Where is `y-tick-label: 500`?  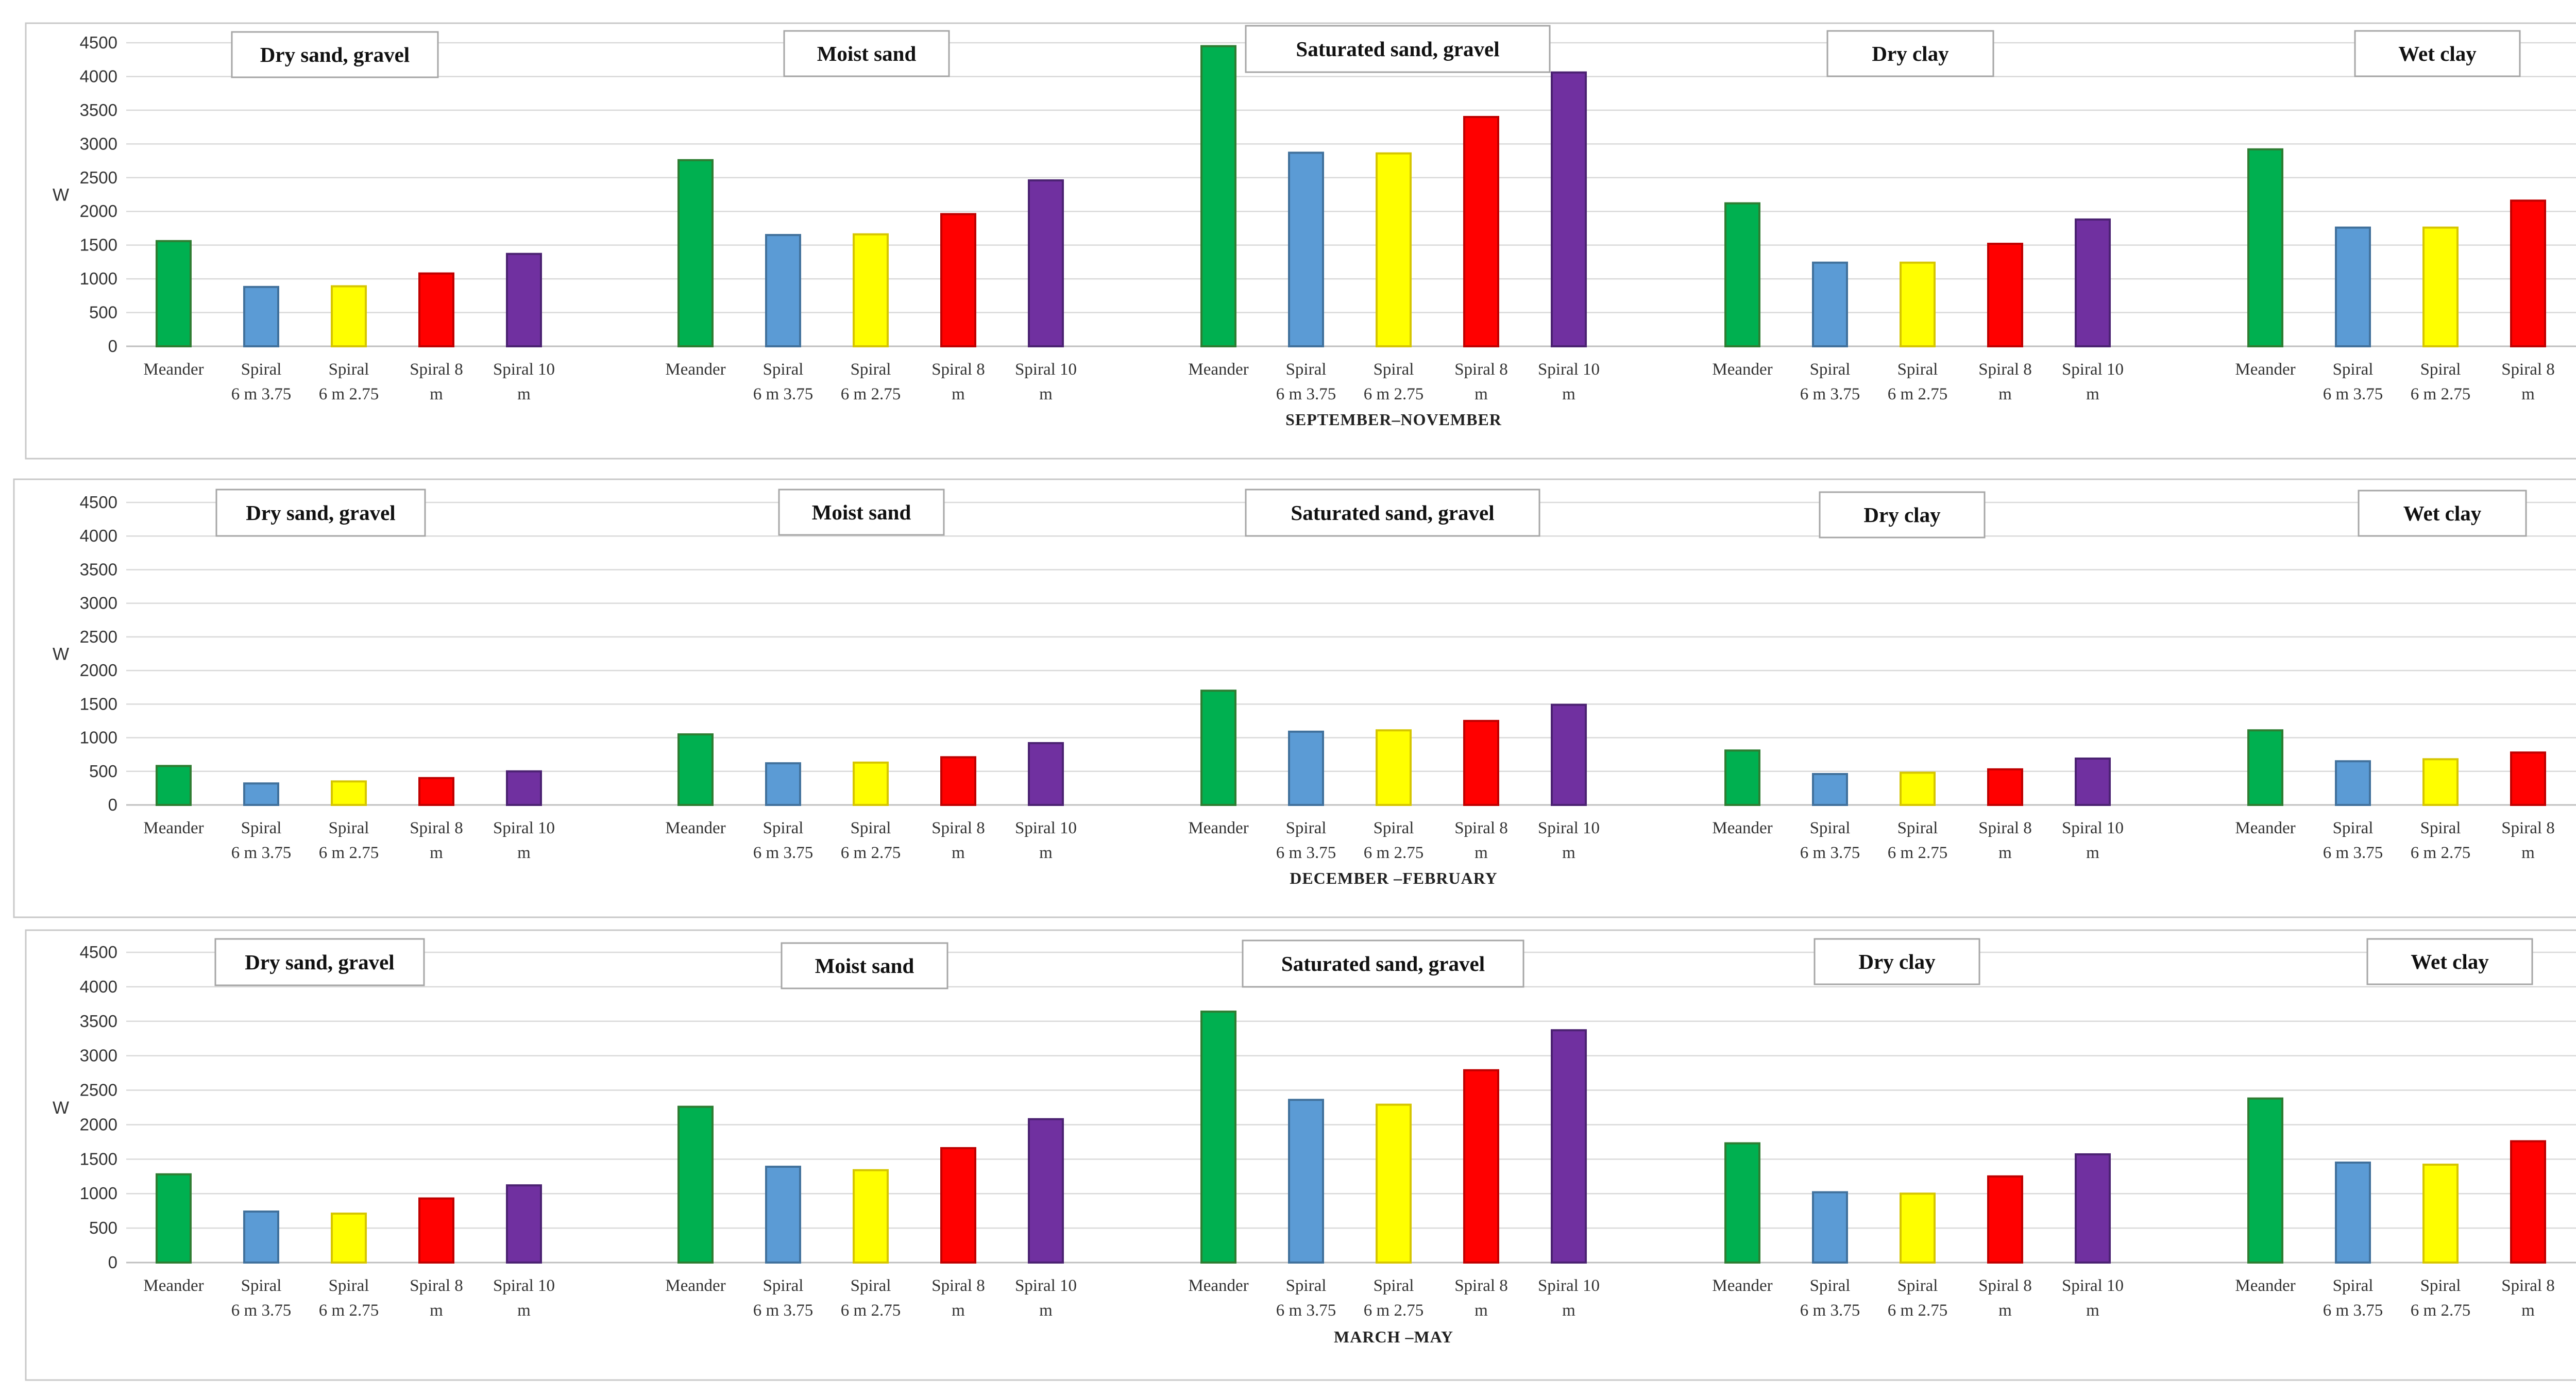 y-tick-label: 500 is located at coordinates (103, 313).